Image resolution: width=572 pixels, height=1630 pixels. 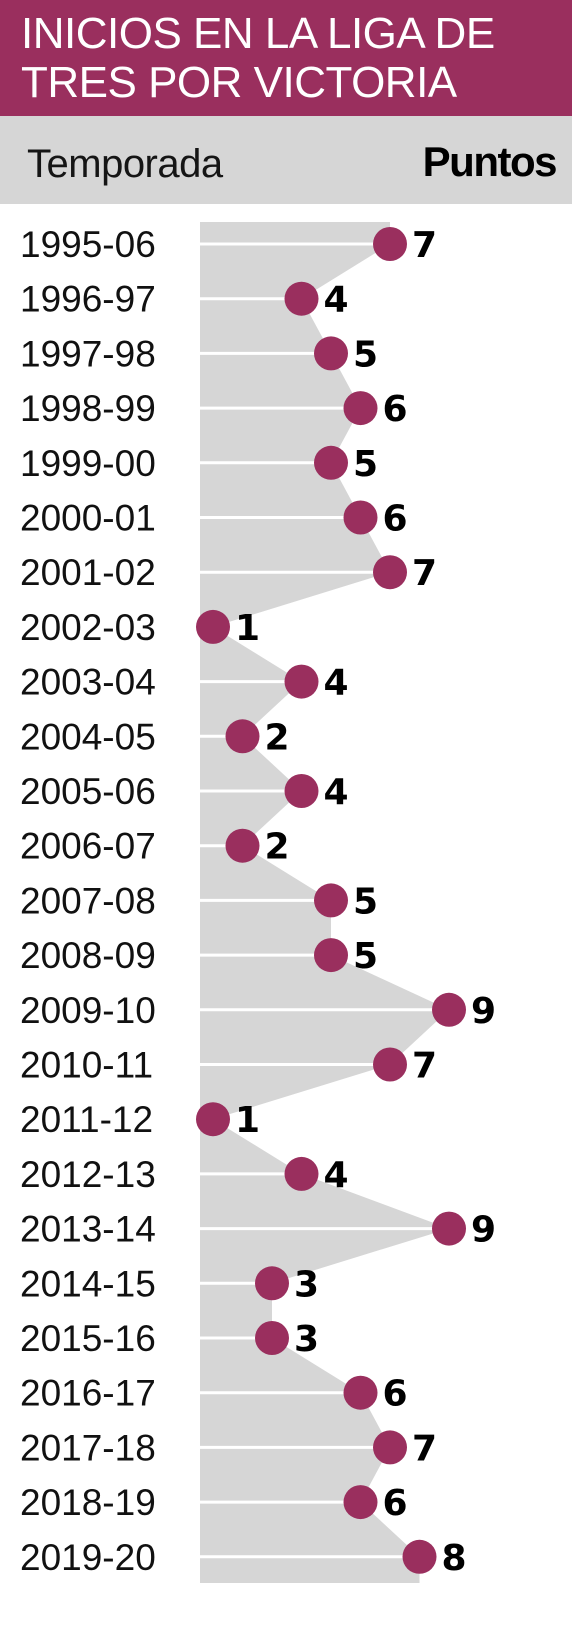 What do you see at coordinates (88, 518) in the screenshot?
I see `season-label: 2000-01` at bounding box center [88, 518].